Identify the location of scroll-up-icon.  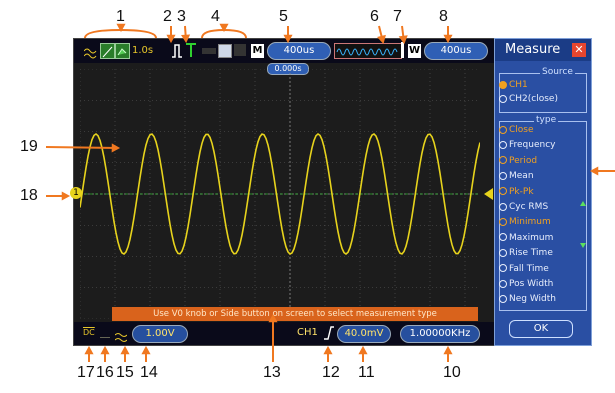
(583, 203).